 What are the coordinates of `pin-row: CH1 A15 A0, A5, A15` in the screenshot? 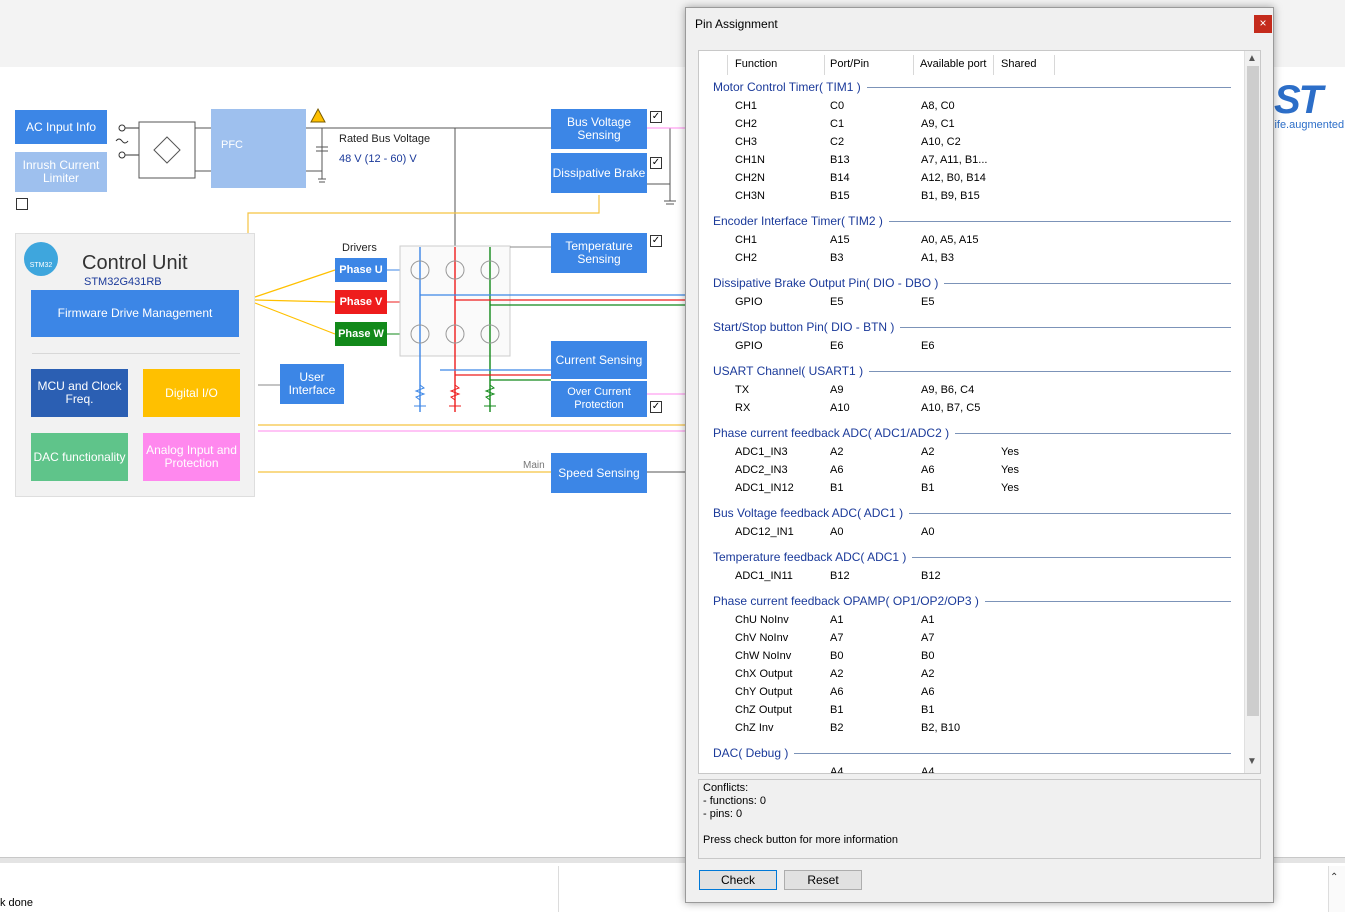 It's located at (972, 240).